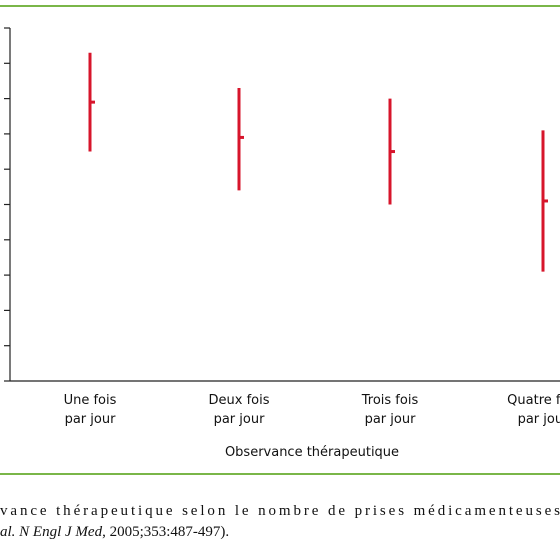  What do you see at coordinates (533, 400) in the screenshot?
I see `x-tick-label: Quatre fois` at bounding box center [533, 400].